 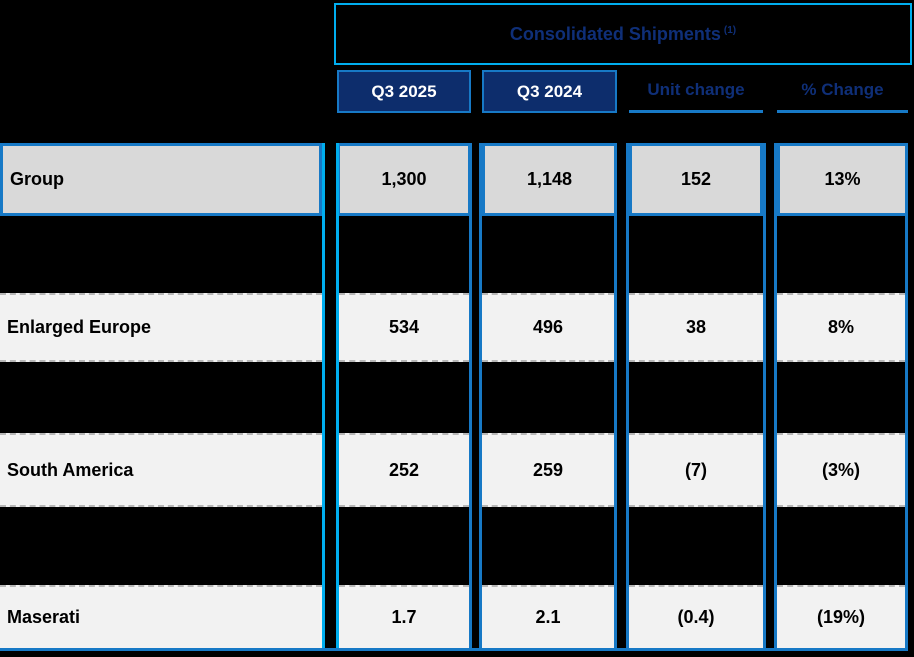 I want to click on cell-group-q3-2025: 1,300, so click(x=404, y=179).